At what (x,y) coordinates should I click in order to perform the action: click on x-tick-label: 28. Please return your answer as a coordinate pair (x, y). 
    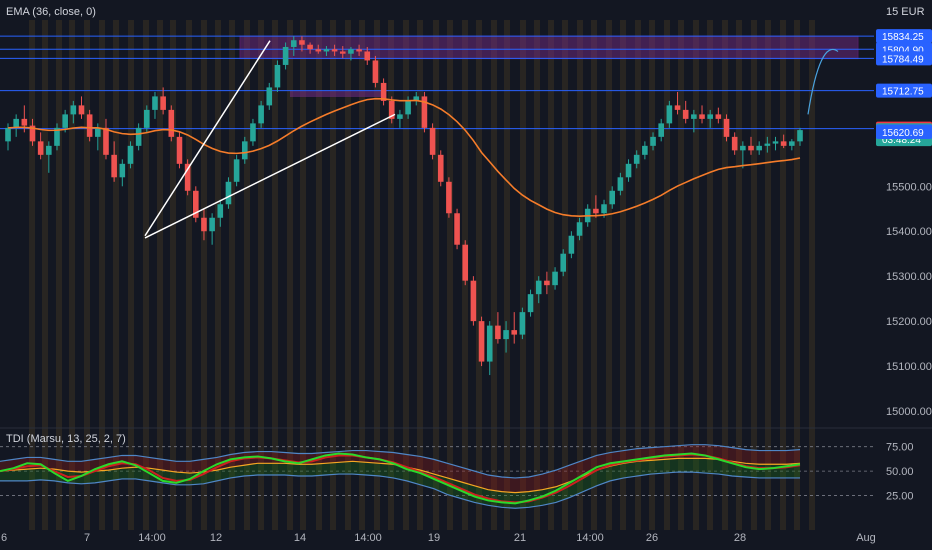
    Looking at the image, I should click on (740, 538).